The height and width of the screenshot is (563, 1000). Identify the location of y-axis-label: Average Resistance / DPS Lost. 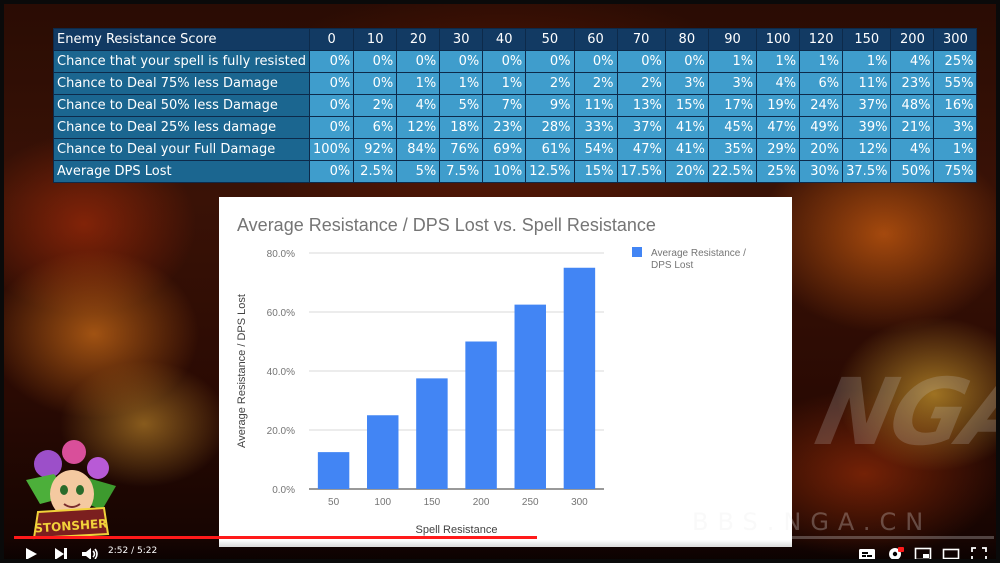
(242, 371).